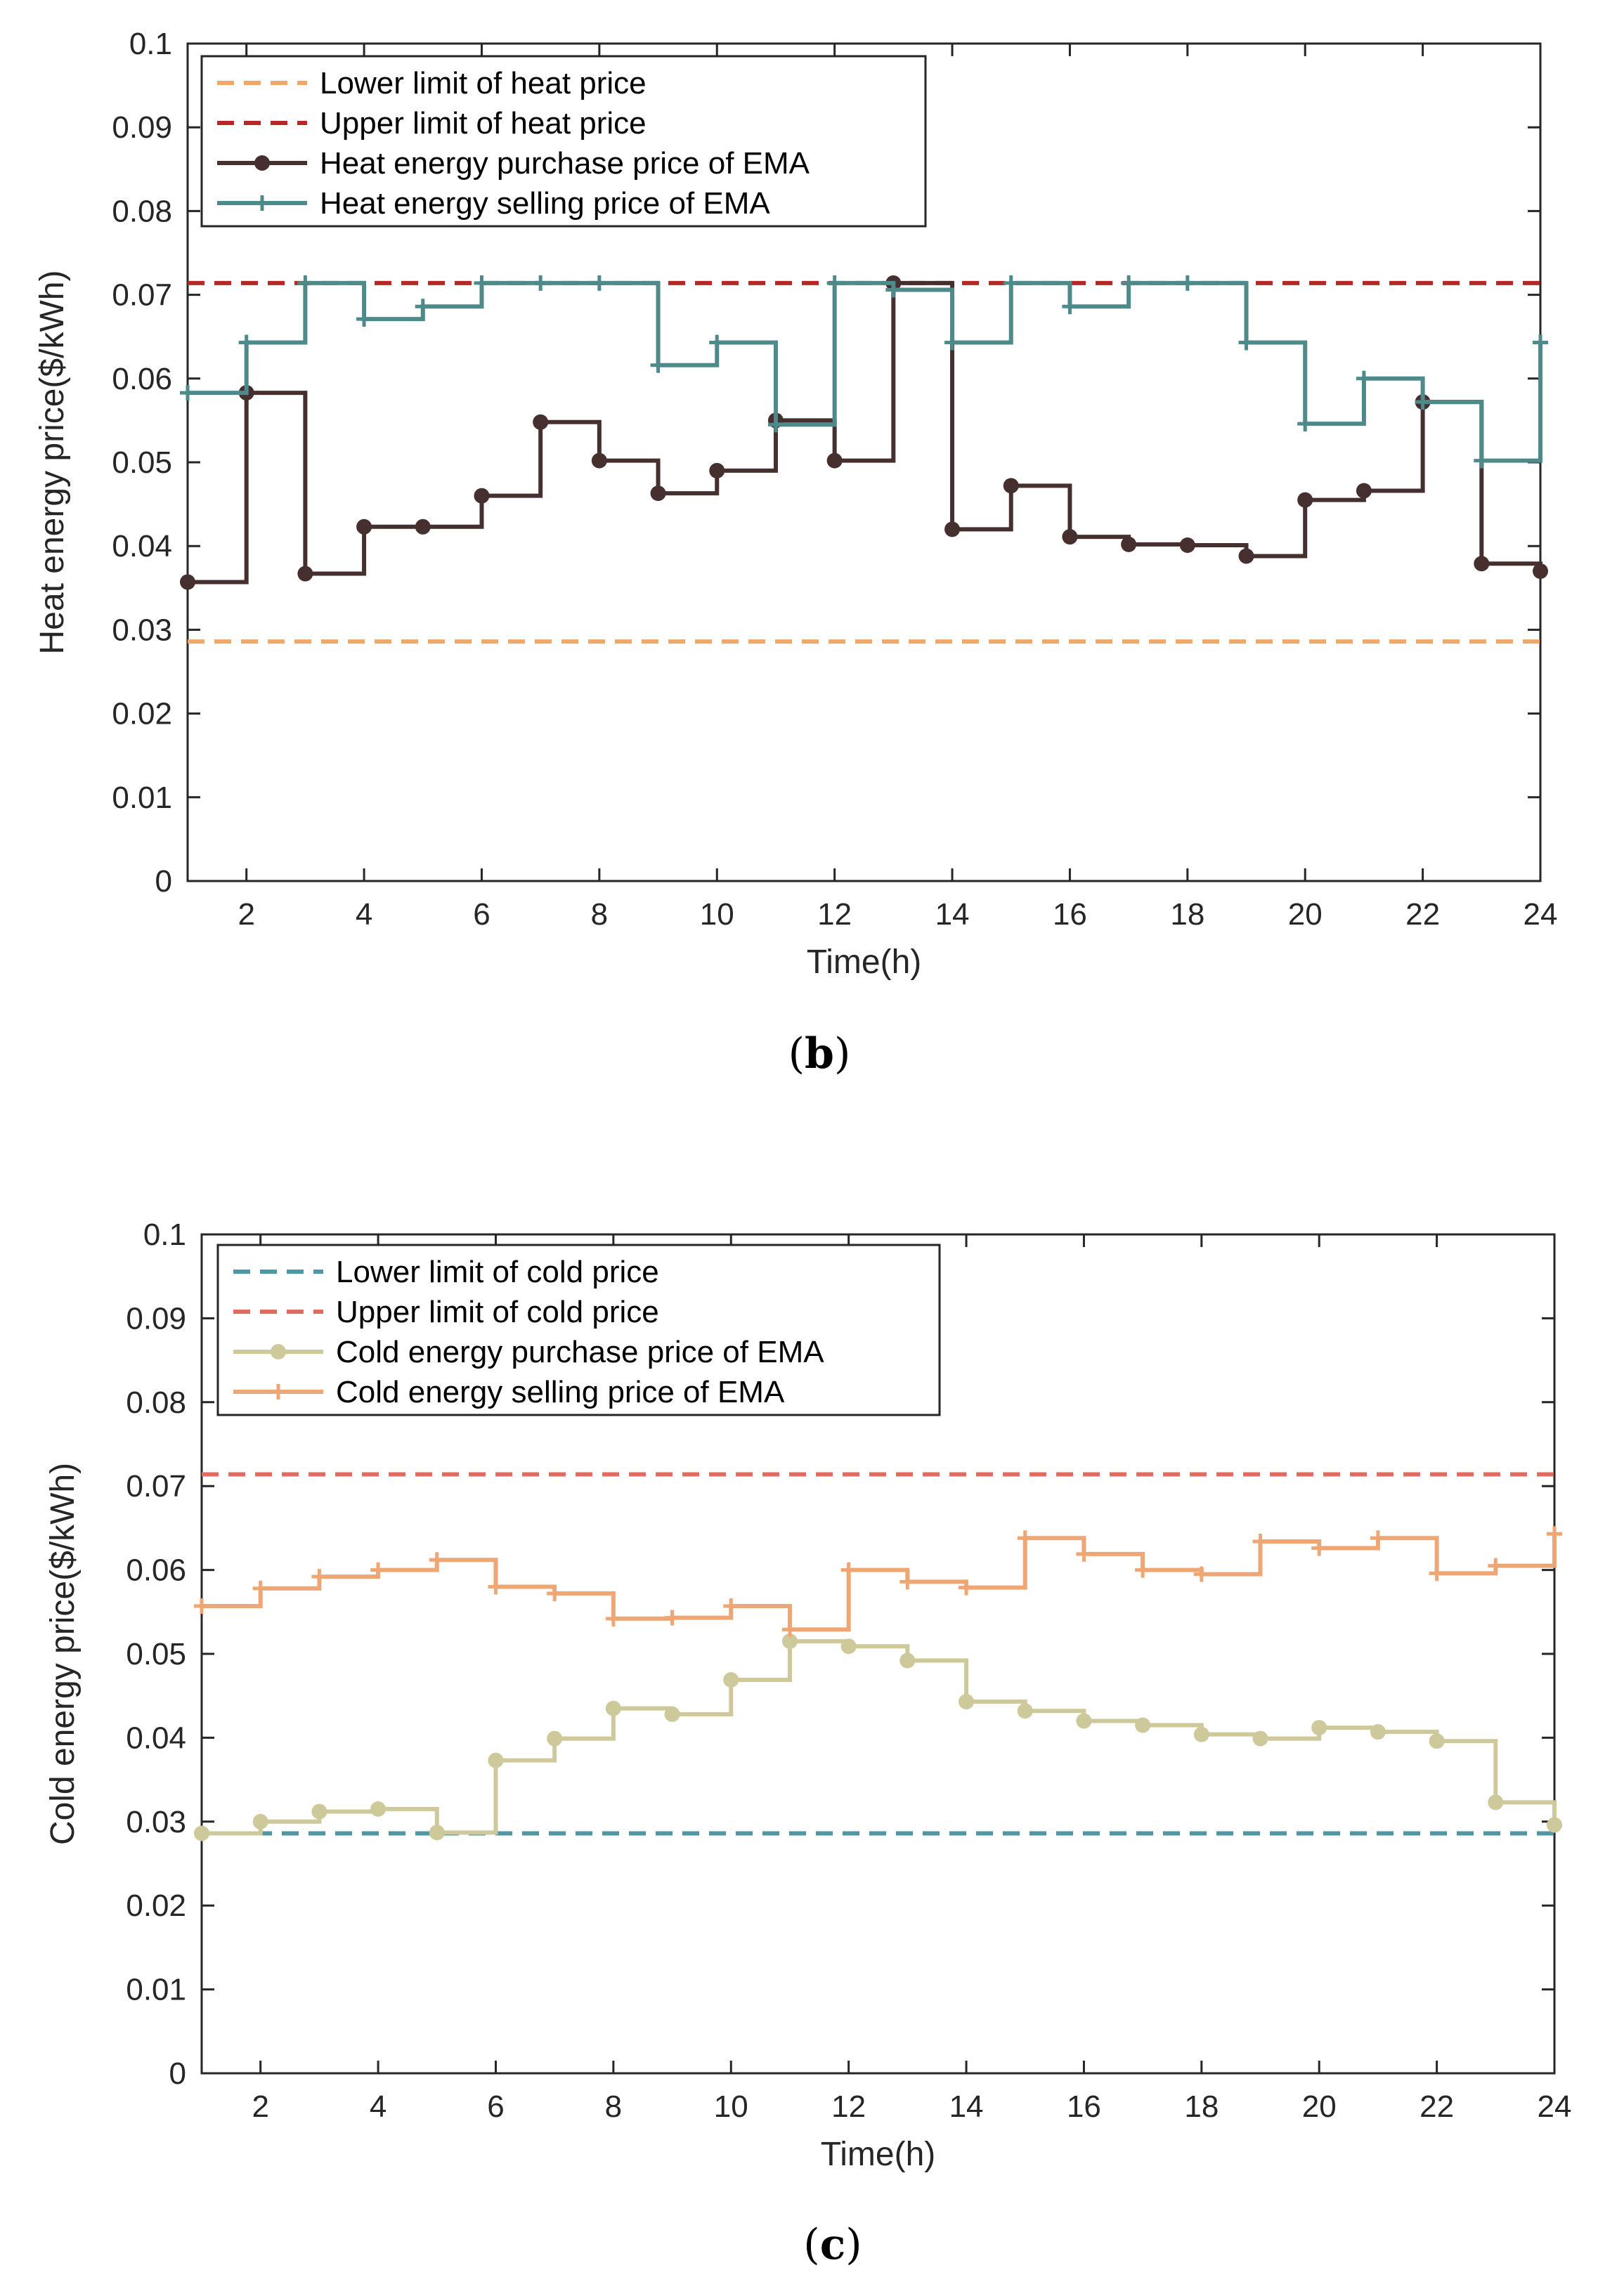 This screenshot has height=2296, width=1598. I want to click on cold-y-axis-label: Cold energy price($/kWh), so click(63, 1654).